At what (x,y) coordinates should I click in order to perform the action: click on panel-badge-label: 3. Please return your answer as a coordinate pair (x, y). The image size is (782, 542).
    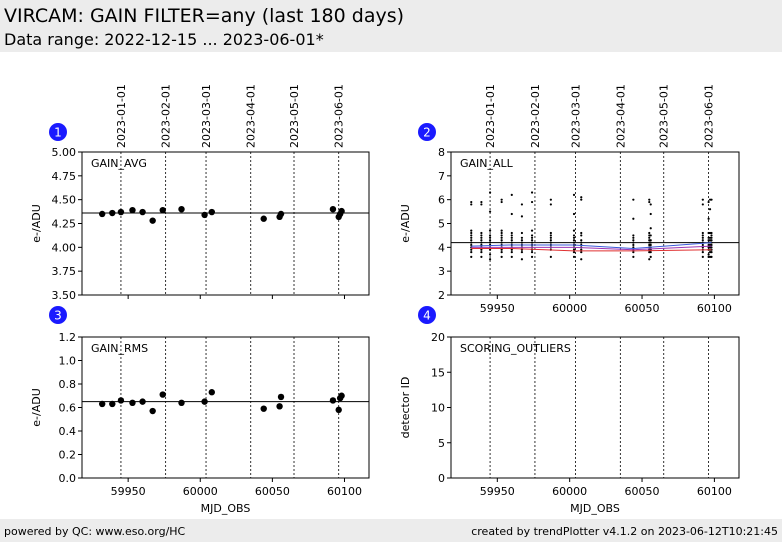
    Looking at the image, I should click on (58, 316).